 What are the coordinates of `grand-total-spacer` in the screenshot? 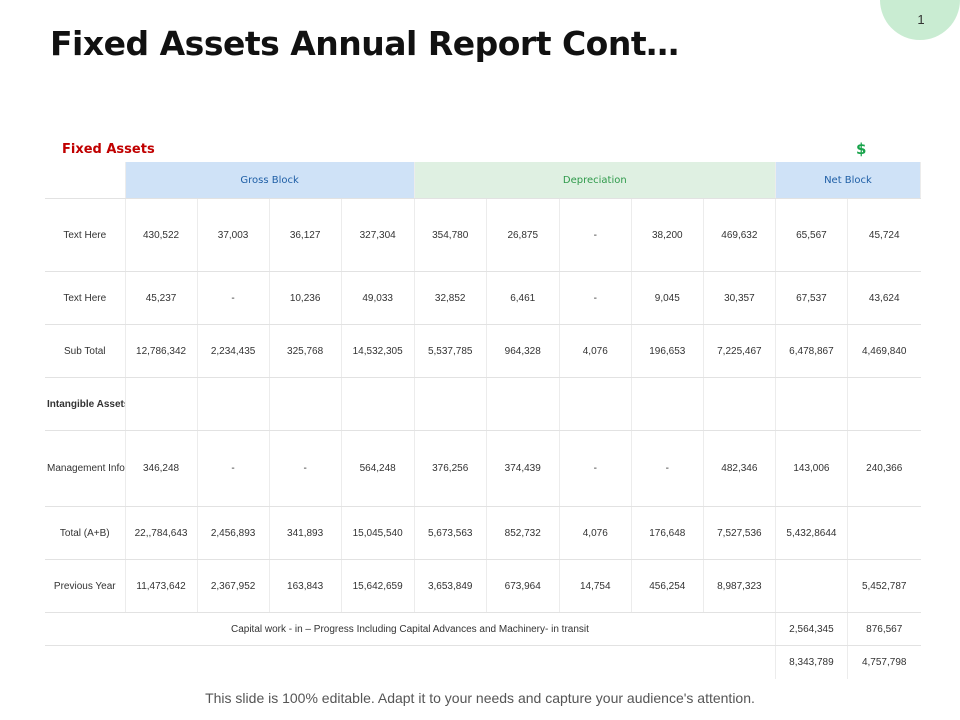 It's located at (410, 662).